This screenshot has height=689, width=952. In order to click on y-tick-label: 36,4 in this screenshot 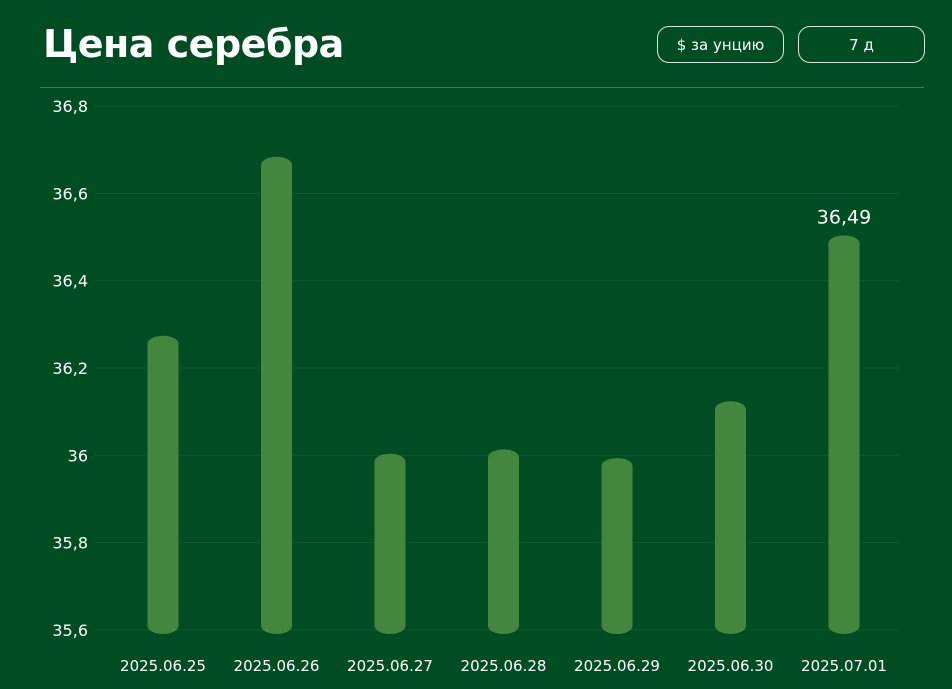, I will do `click(70, 281)`.